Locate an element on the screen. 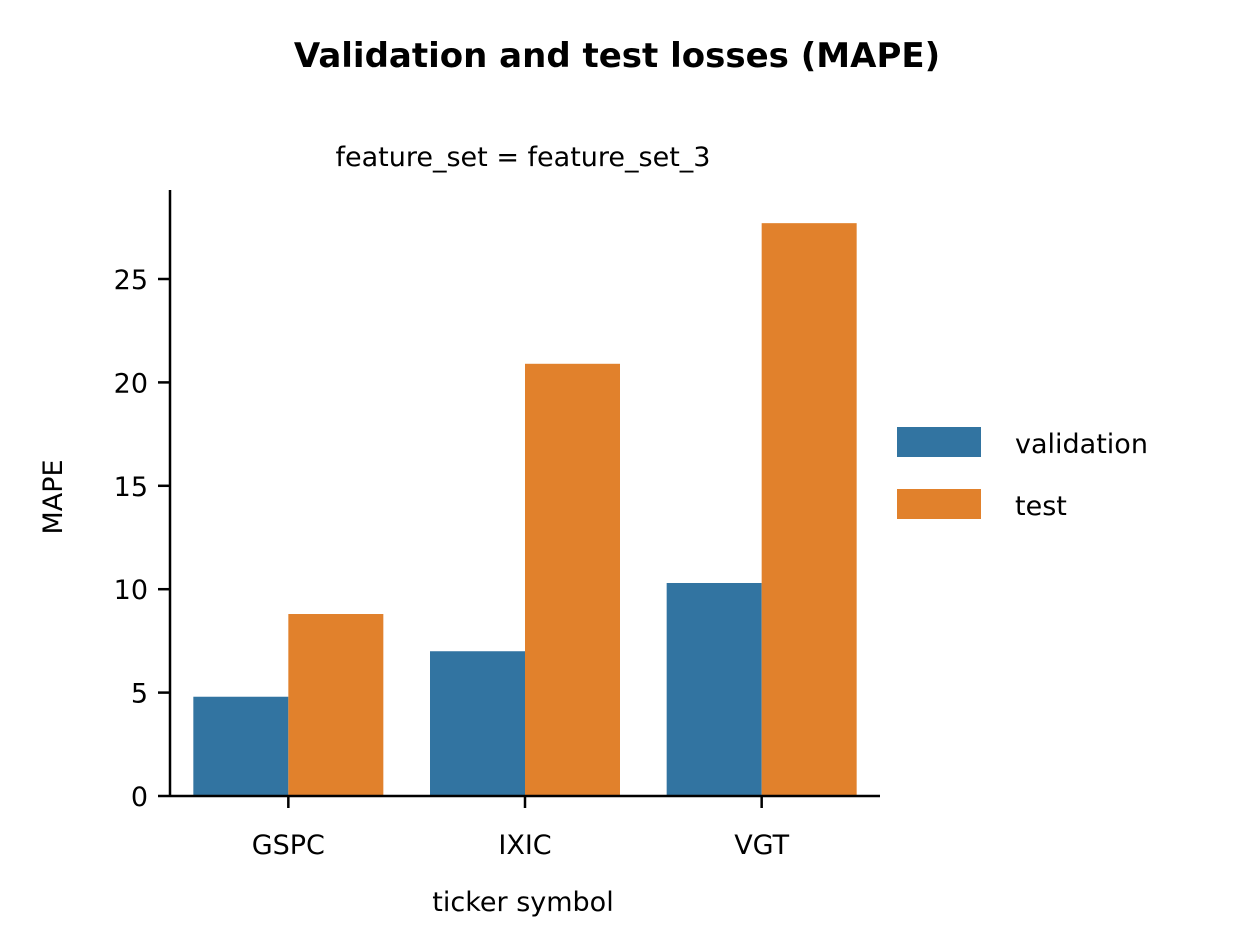 The height and width of the screenshot is (952, 1256). legend-label-validation: validation is located at coordinates (1081, 444).